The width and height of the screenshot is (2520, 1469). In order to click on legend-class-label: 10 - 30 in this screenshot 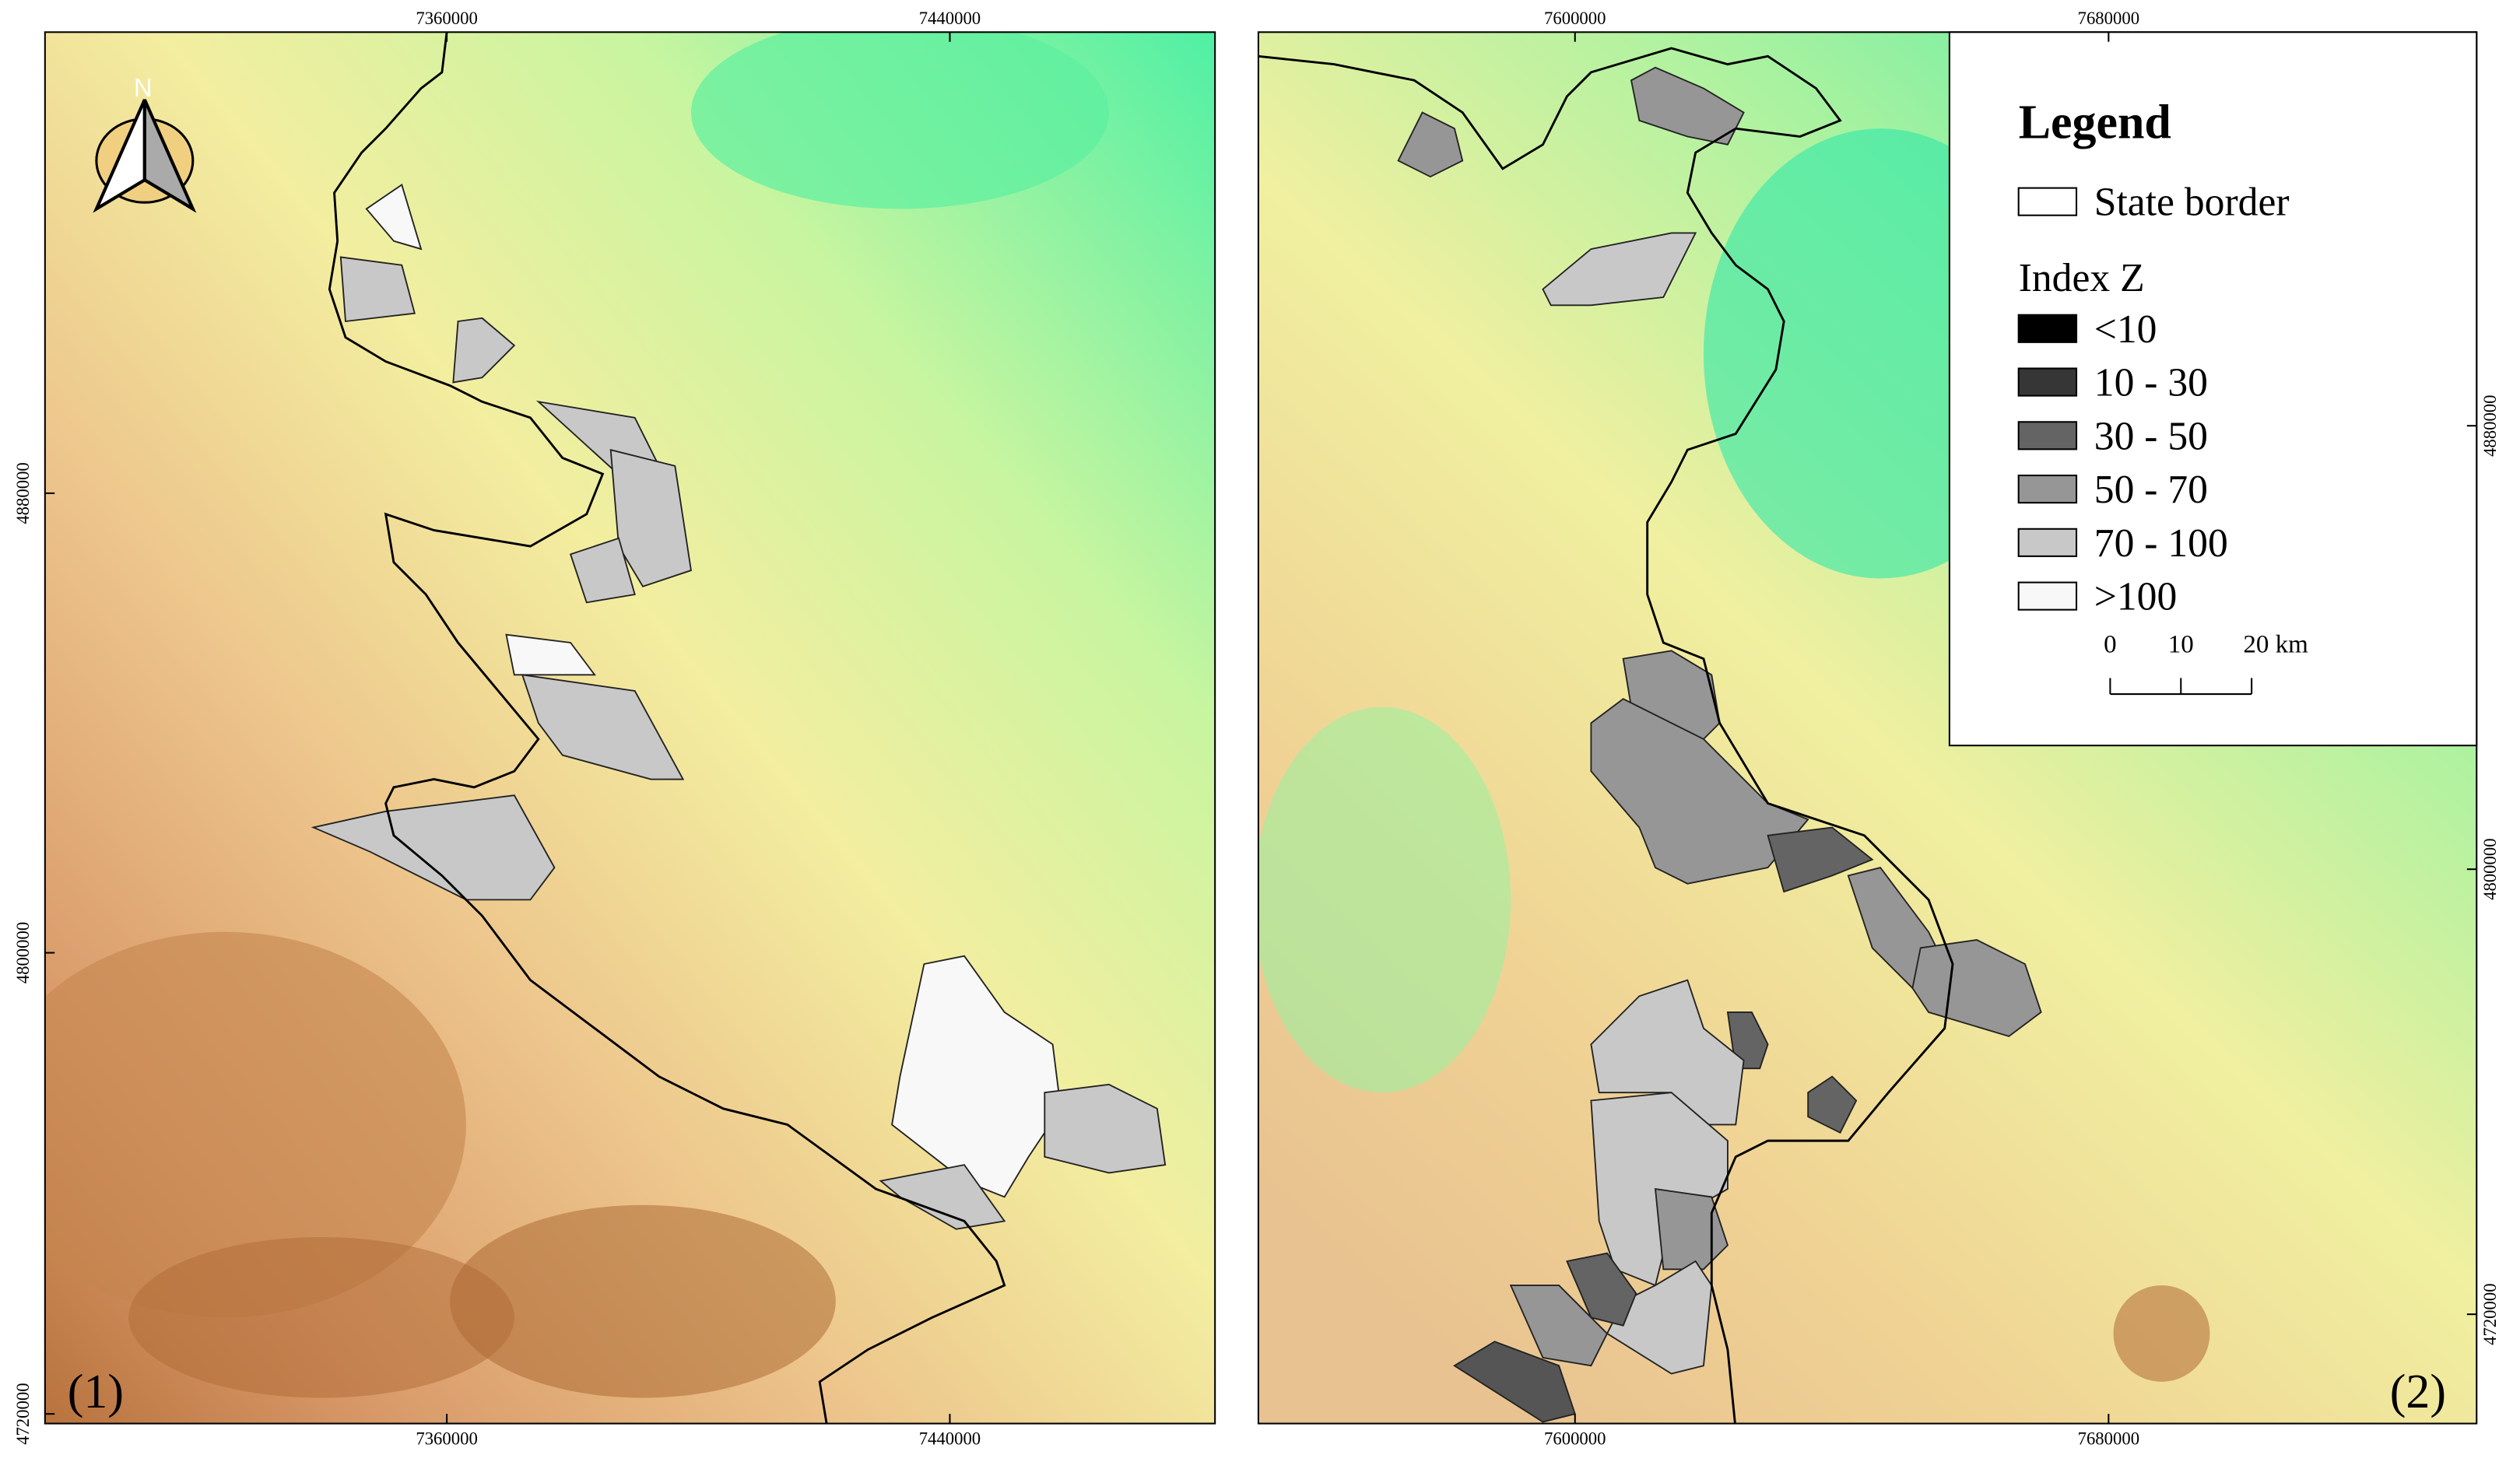, I will do `click(2151, 383)`.